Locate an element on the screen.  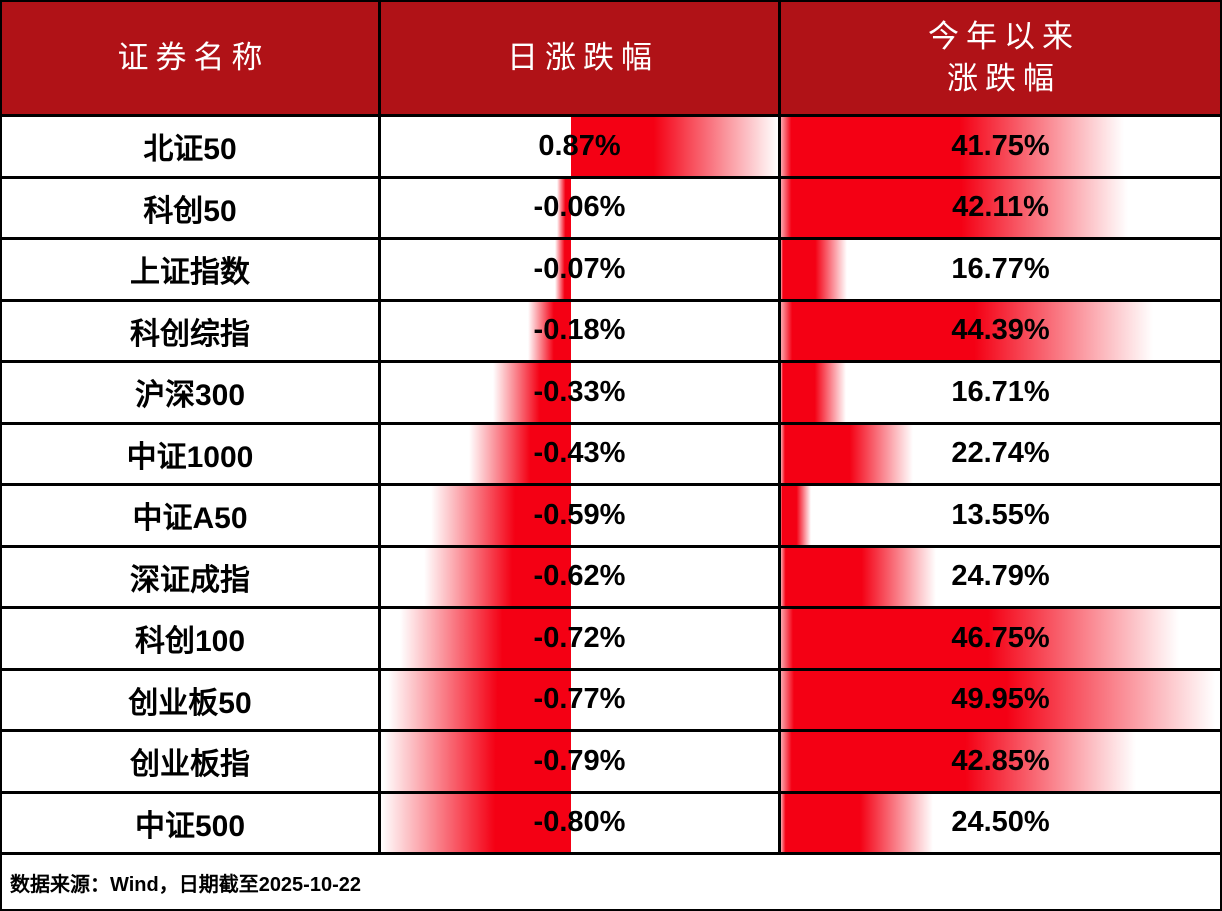
daily-change-value: -0.80% is located at coordinates (579, 822).